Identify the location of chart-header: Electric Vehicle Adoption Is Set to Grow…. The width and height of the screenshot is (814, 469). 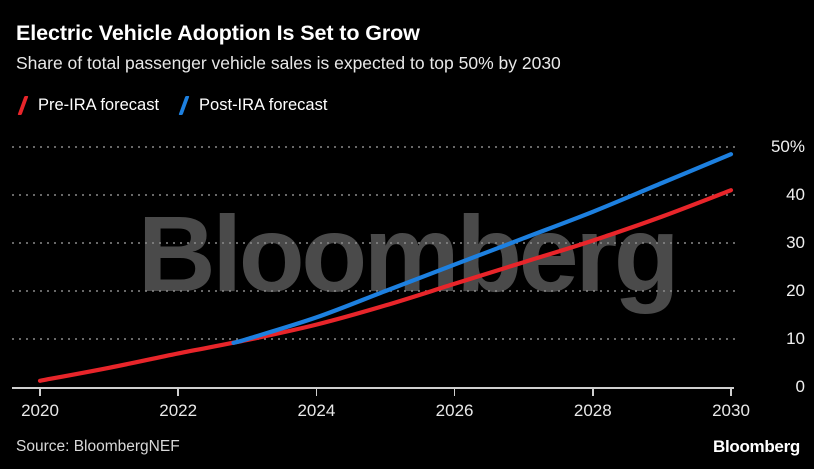
(407, 47).